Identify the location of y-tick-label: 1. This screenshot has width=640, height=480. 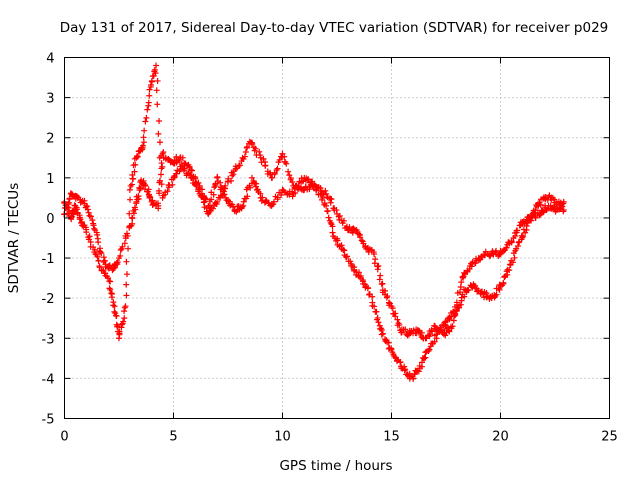
(50, 179).